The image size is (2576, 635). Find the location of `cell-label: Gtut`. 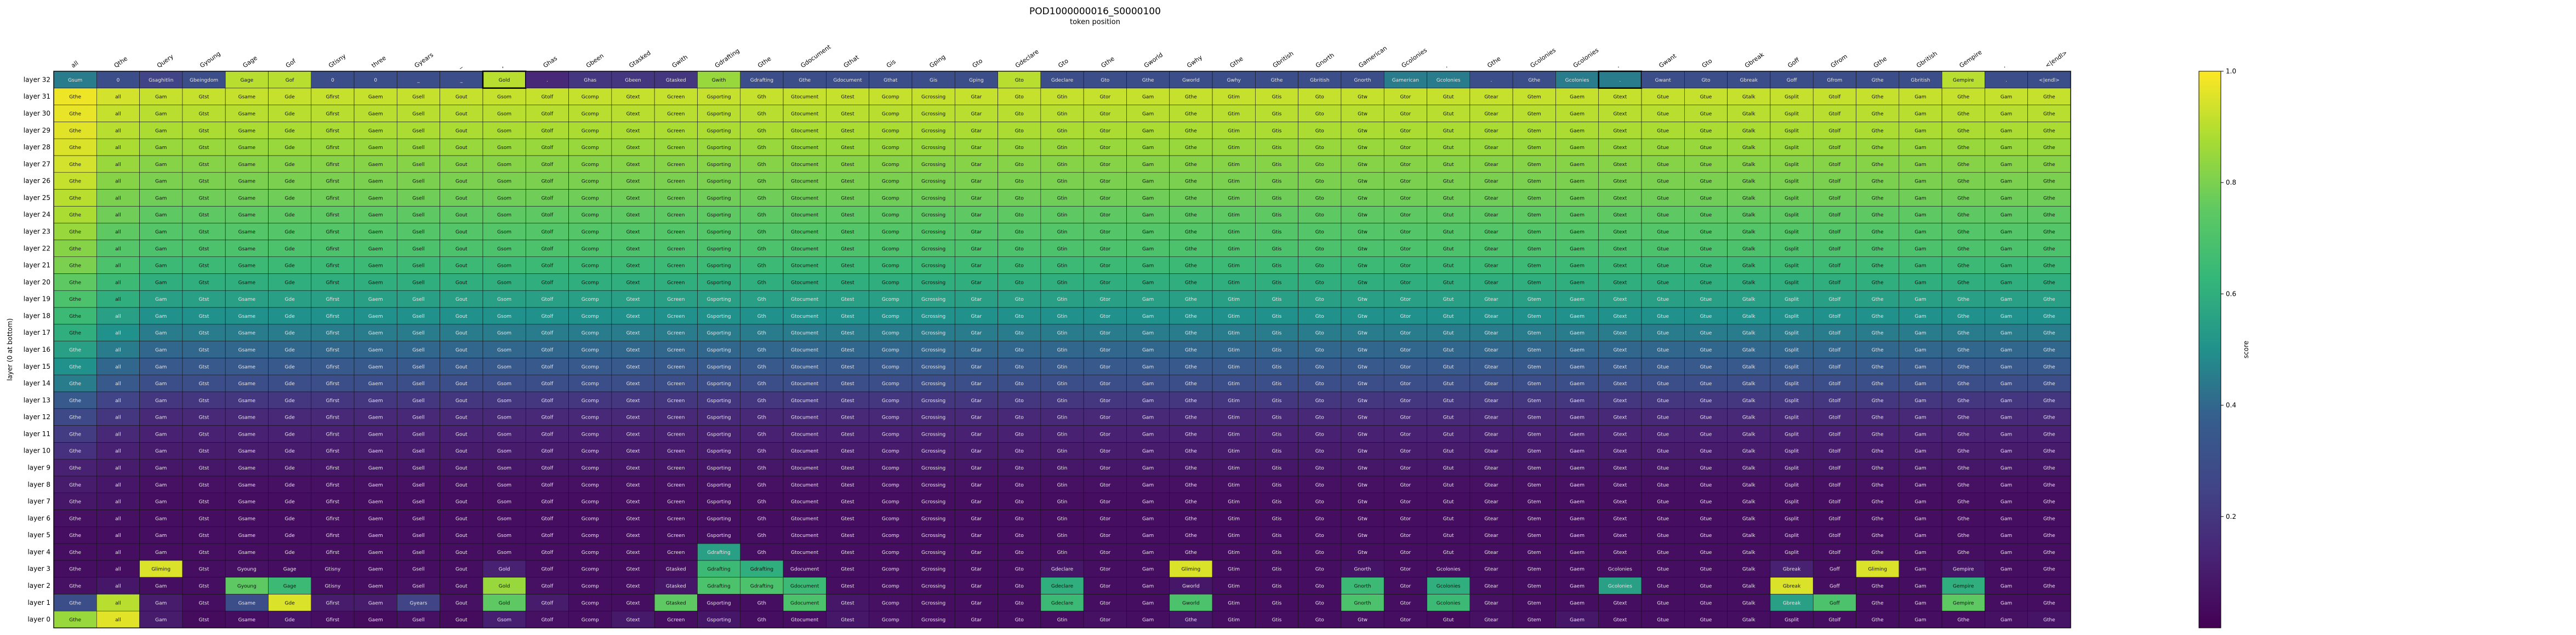

cell-label: Gtut is located at coordinates (1448, 384).